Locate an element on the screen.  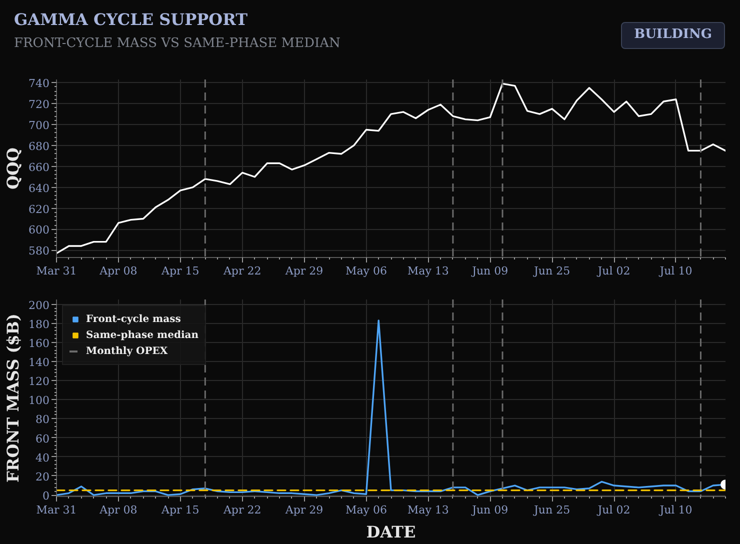
y-tick-label: 740 is located at coordinates (39, 83).